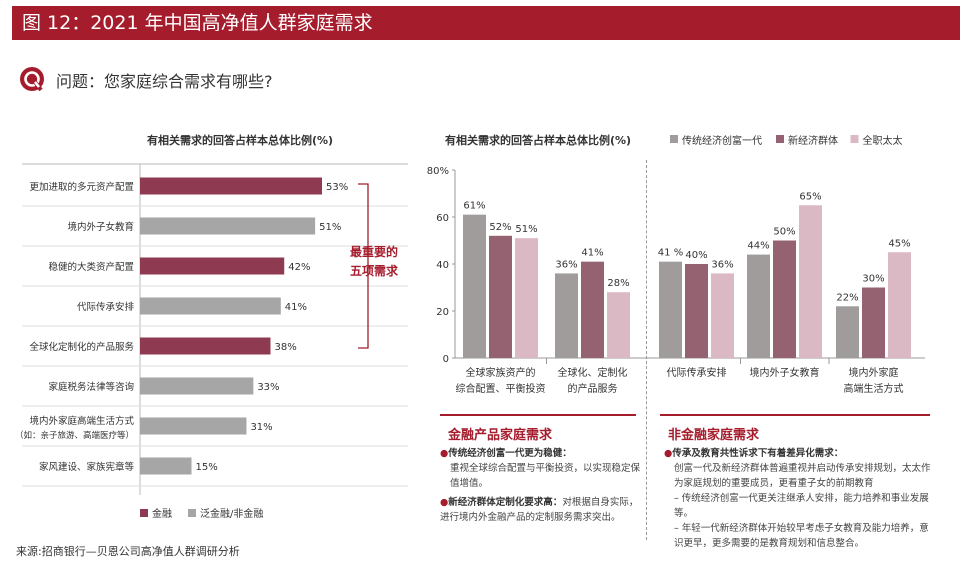 This screenshot has height=564, width=976. Describe the element at coordinates (87, 467) in the screenshot. I see `category-label: 家风建设、家族宪章等` at that location.